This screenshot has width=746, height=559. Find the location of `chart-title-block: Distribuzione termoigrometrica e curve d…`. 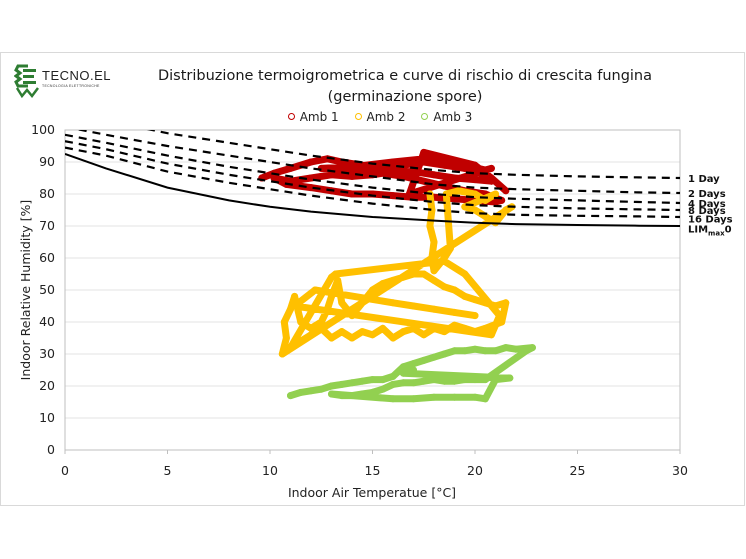

chart-title-block: Distribuzione termoigrometrica e curve d… is located at coordinates (405, 87).